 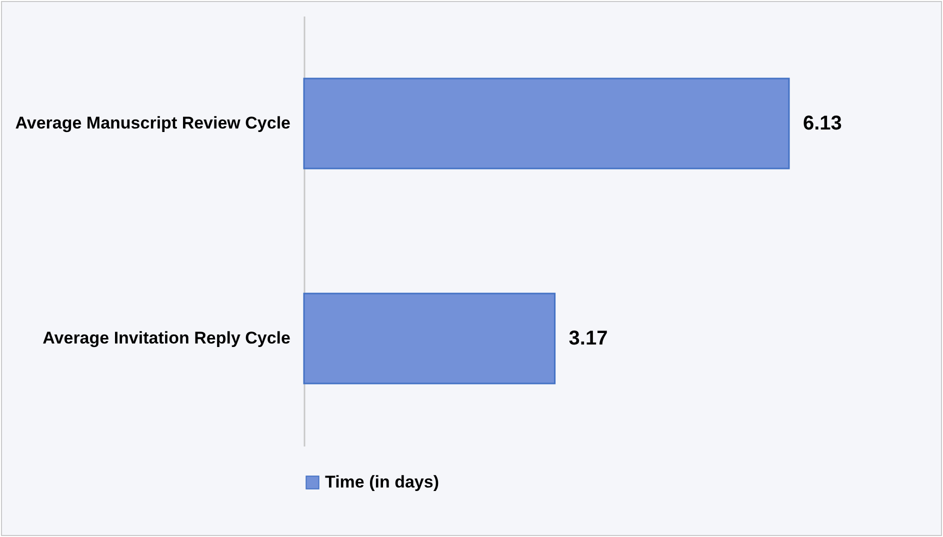 I want to click on y-tick-label: Average Manuscript Review Cycle, so click(x=152, y=123).